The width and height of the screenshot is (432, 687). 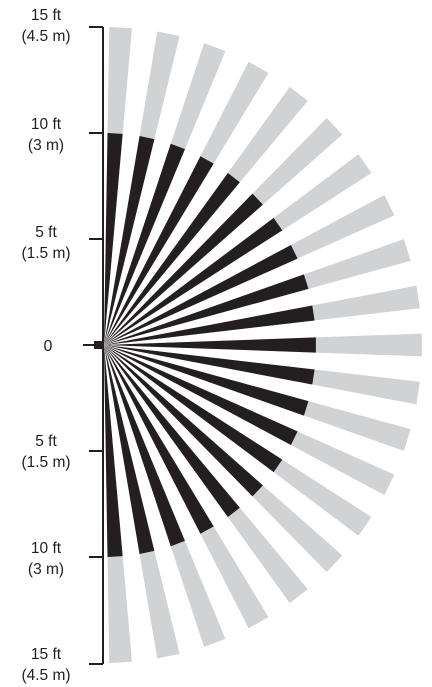 I want to click on label-15ft-bottom: 15 ft, so click(x=46, y=654).